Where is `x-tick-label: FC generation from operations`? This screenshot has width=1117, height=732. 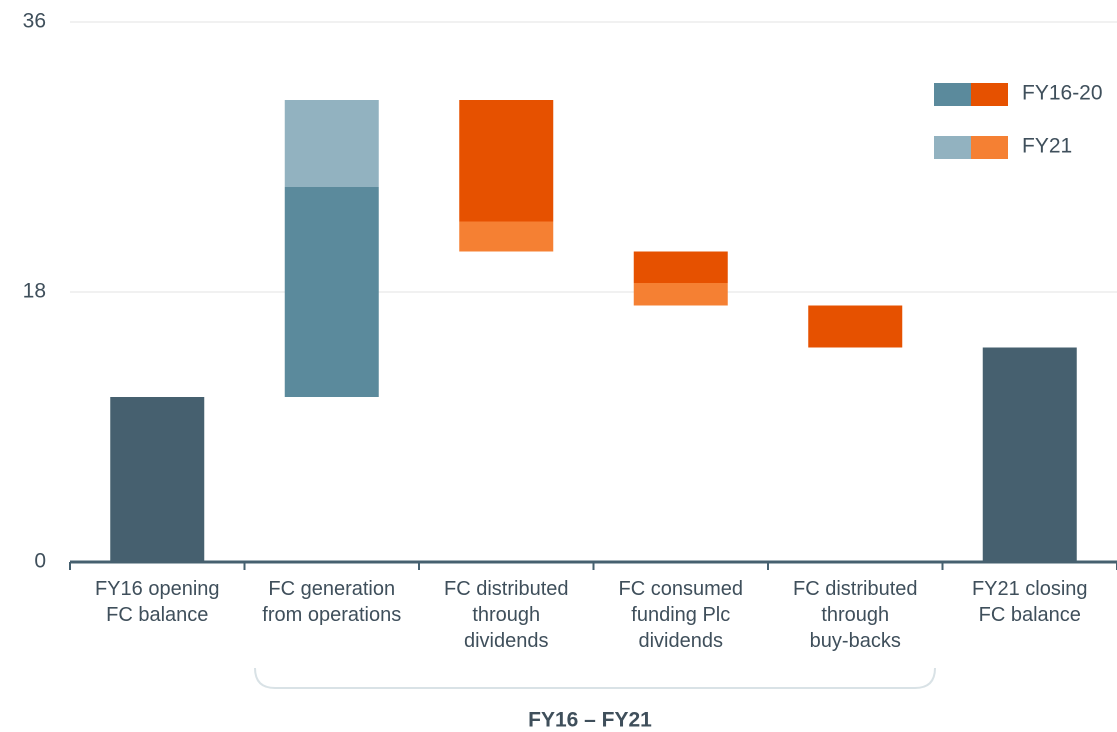
x-tick-label: FC generation from operations is located at coordinates (332, 602).